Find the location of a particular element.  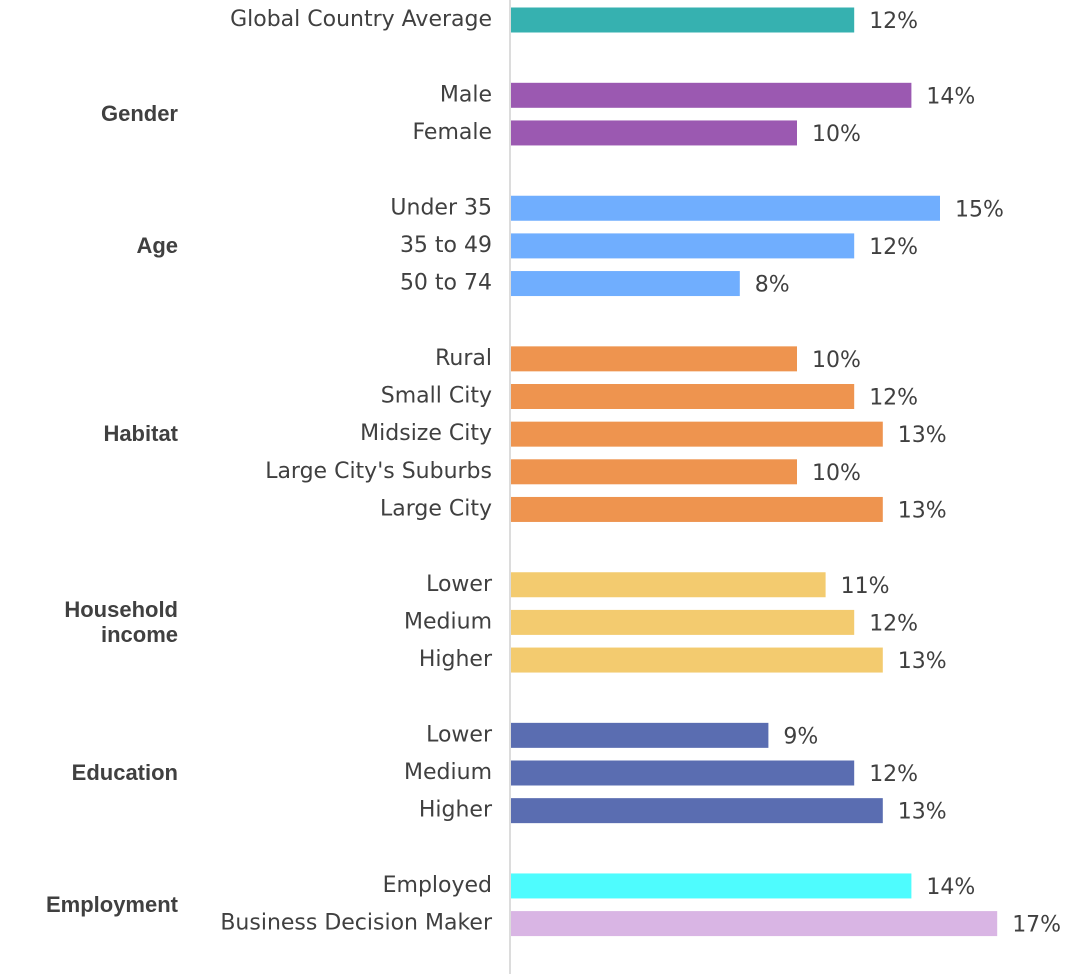

category-label: Male is located at coordinates (466, 94).